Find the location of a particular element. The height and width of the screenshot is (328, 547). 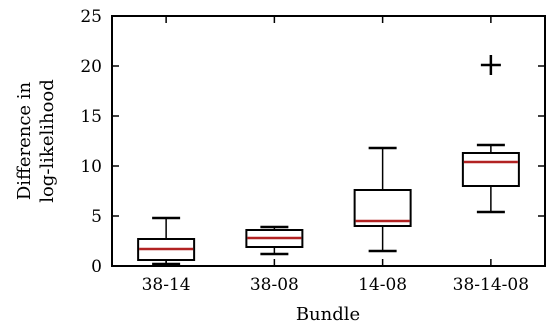

x-tick-label-3: 38-14-08 is located at coordinates (491, 285).